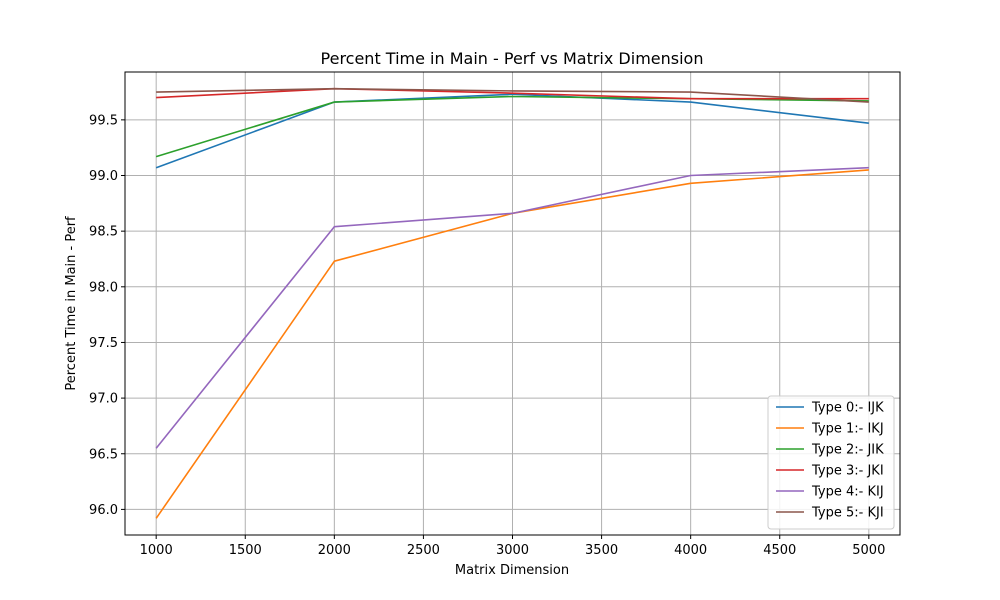 The image size is (1000, 600). What do you see at coordinates (779, 550) in the screenshot?
I see `x-tick-label: 4500` at bounding box center [779, 550].